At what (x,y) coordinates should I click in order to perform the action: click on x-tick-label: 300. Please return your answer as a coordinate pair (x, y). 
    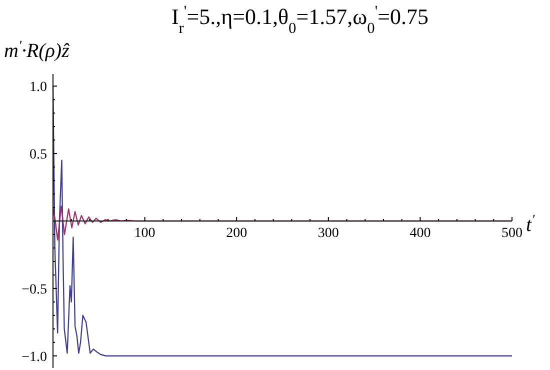
    Looking at the image, I should click on (328, 233).